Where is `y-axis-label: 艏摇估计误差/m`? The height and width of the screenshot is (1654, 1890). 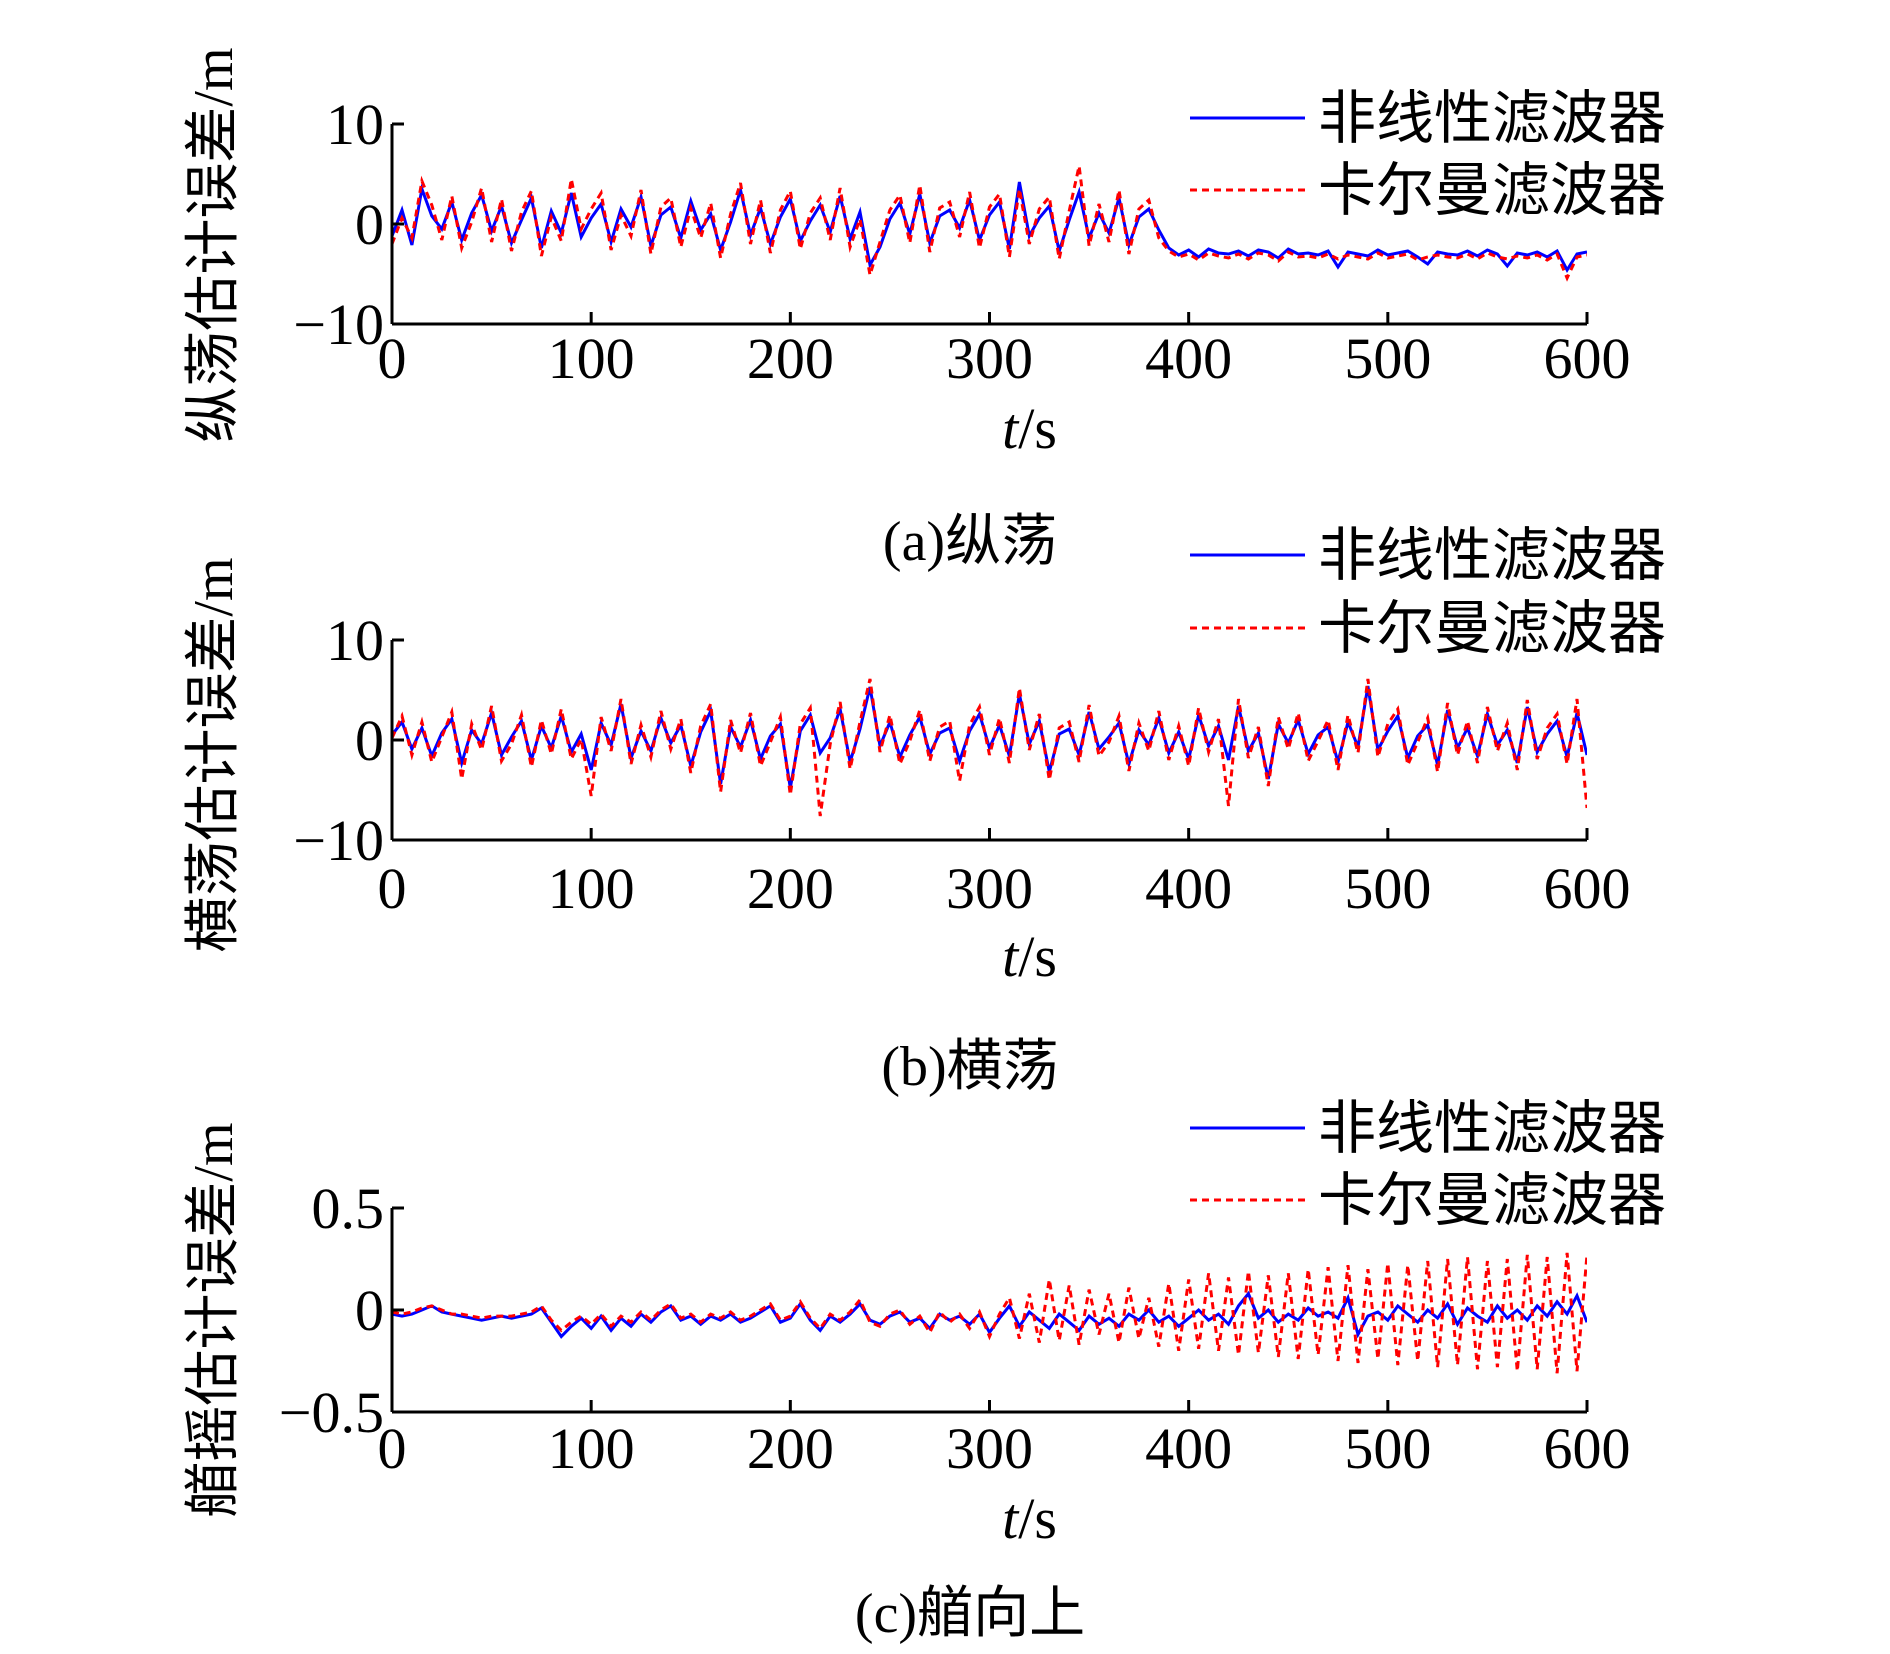
y-axis-label: 艏摇估计误差/m is located at coordinates (214, 1319).